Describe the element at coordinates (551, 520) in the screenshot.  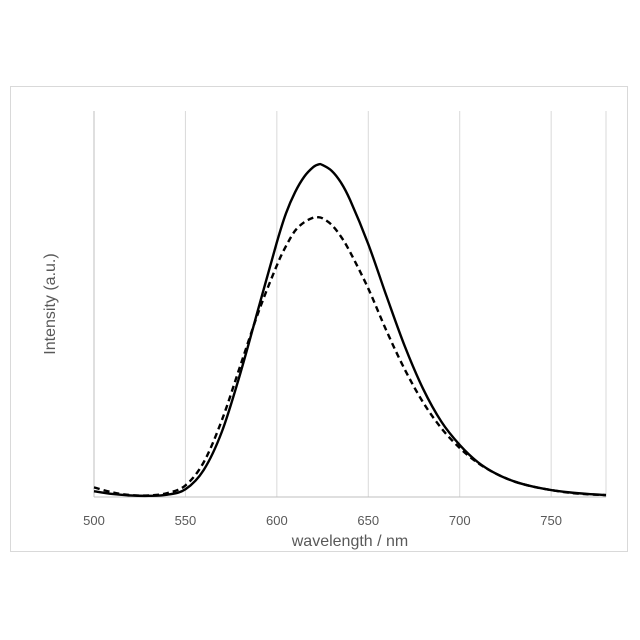
I see `x-tick-label-750: 750` at that location.